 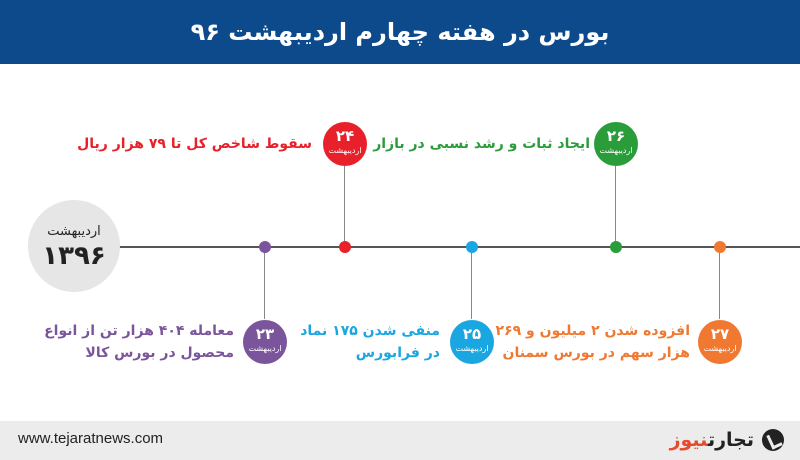 What do you see at coordinates (159, 353) in the screenshot?
I see `event-23-line2: محصول در بورس کالا` at bounding box center [159, 353].